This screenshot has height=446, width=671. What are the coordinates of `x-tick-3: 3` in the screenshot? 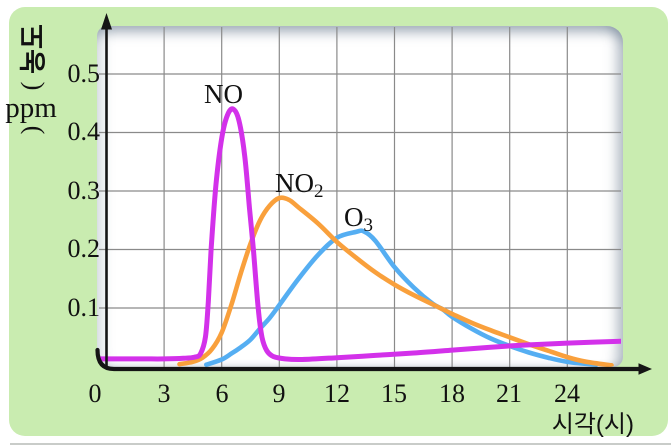 It's located at (164, 393).